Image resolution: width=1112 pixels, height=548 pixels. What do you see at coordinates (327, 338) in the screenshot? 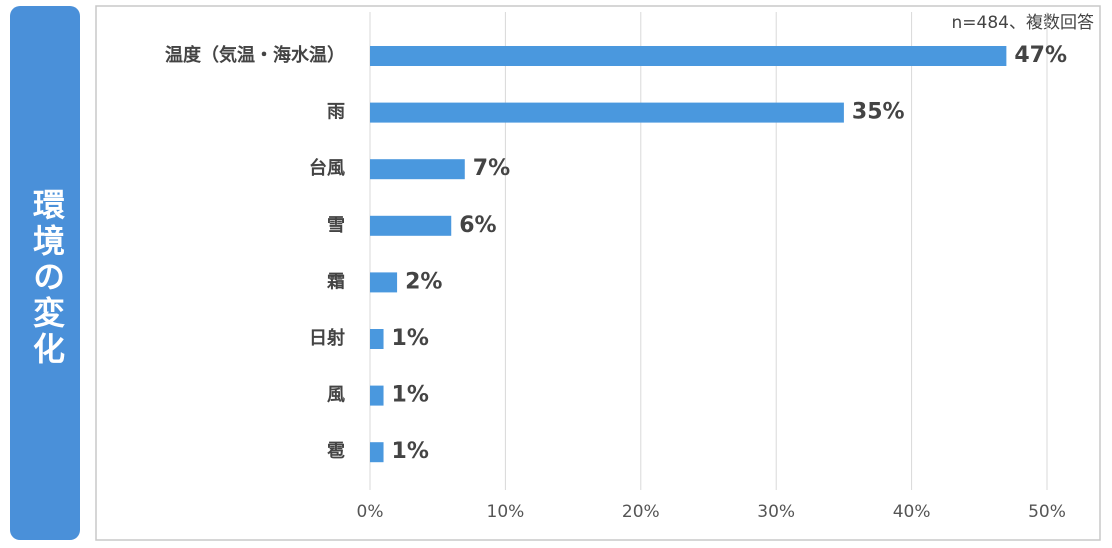
I see `y-tick-label: 日射` at bounding box center [327, 338].